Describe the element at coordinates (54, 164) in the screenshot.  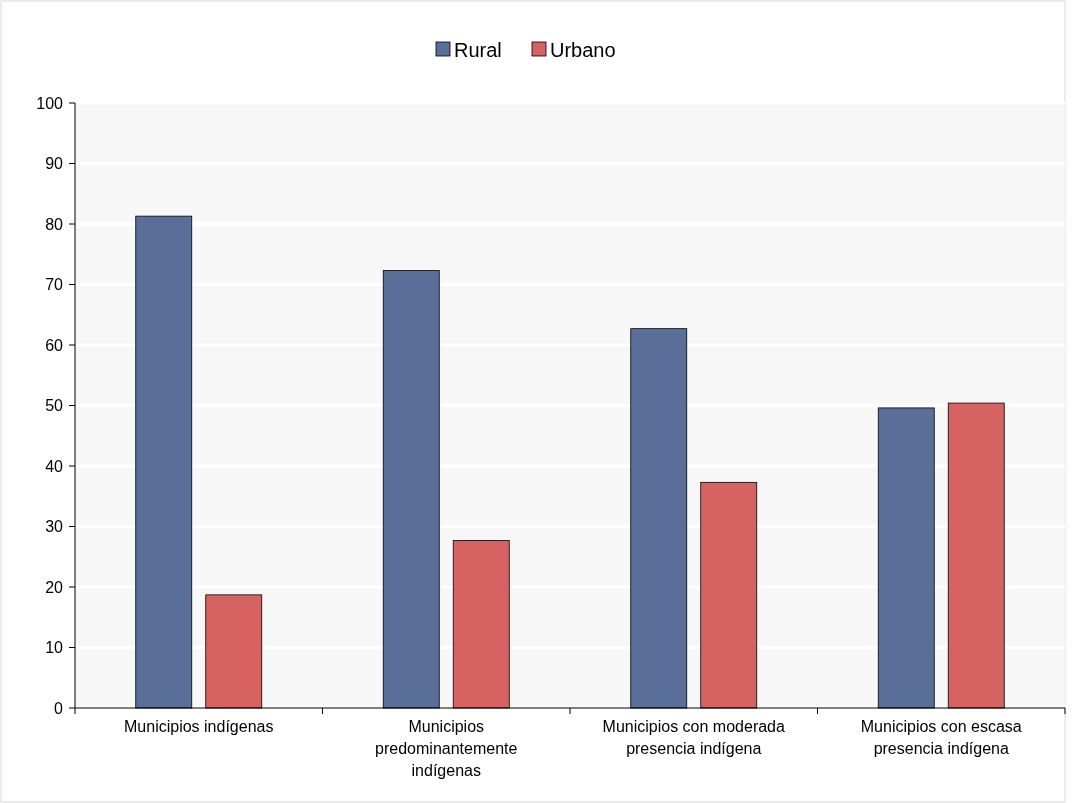
I see `y-tick-label: 90` at that location.